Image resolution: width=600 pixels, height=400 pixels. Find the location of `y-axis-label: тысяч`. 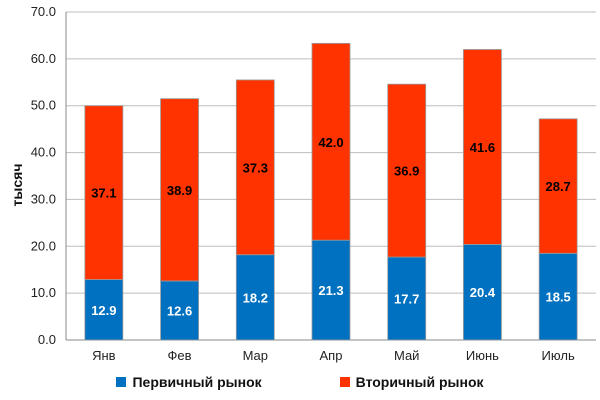

y-axis-label: тысяч is located at coordinates (17, 185).